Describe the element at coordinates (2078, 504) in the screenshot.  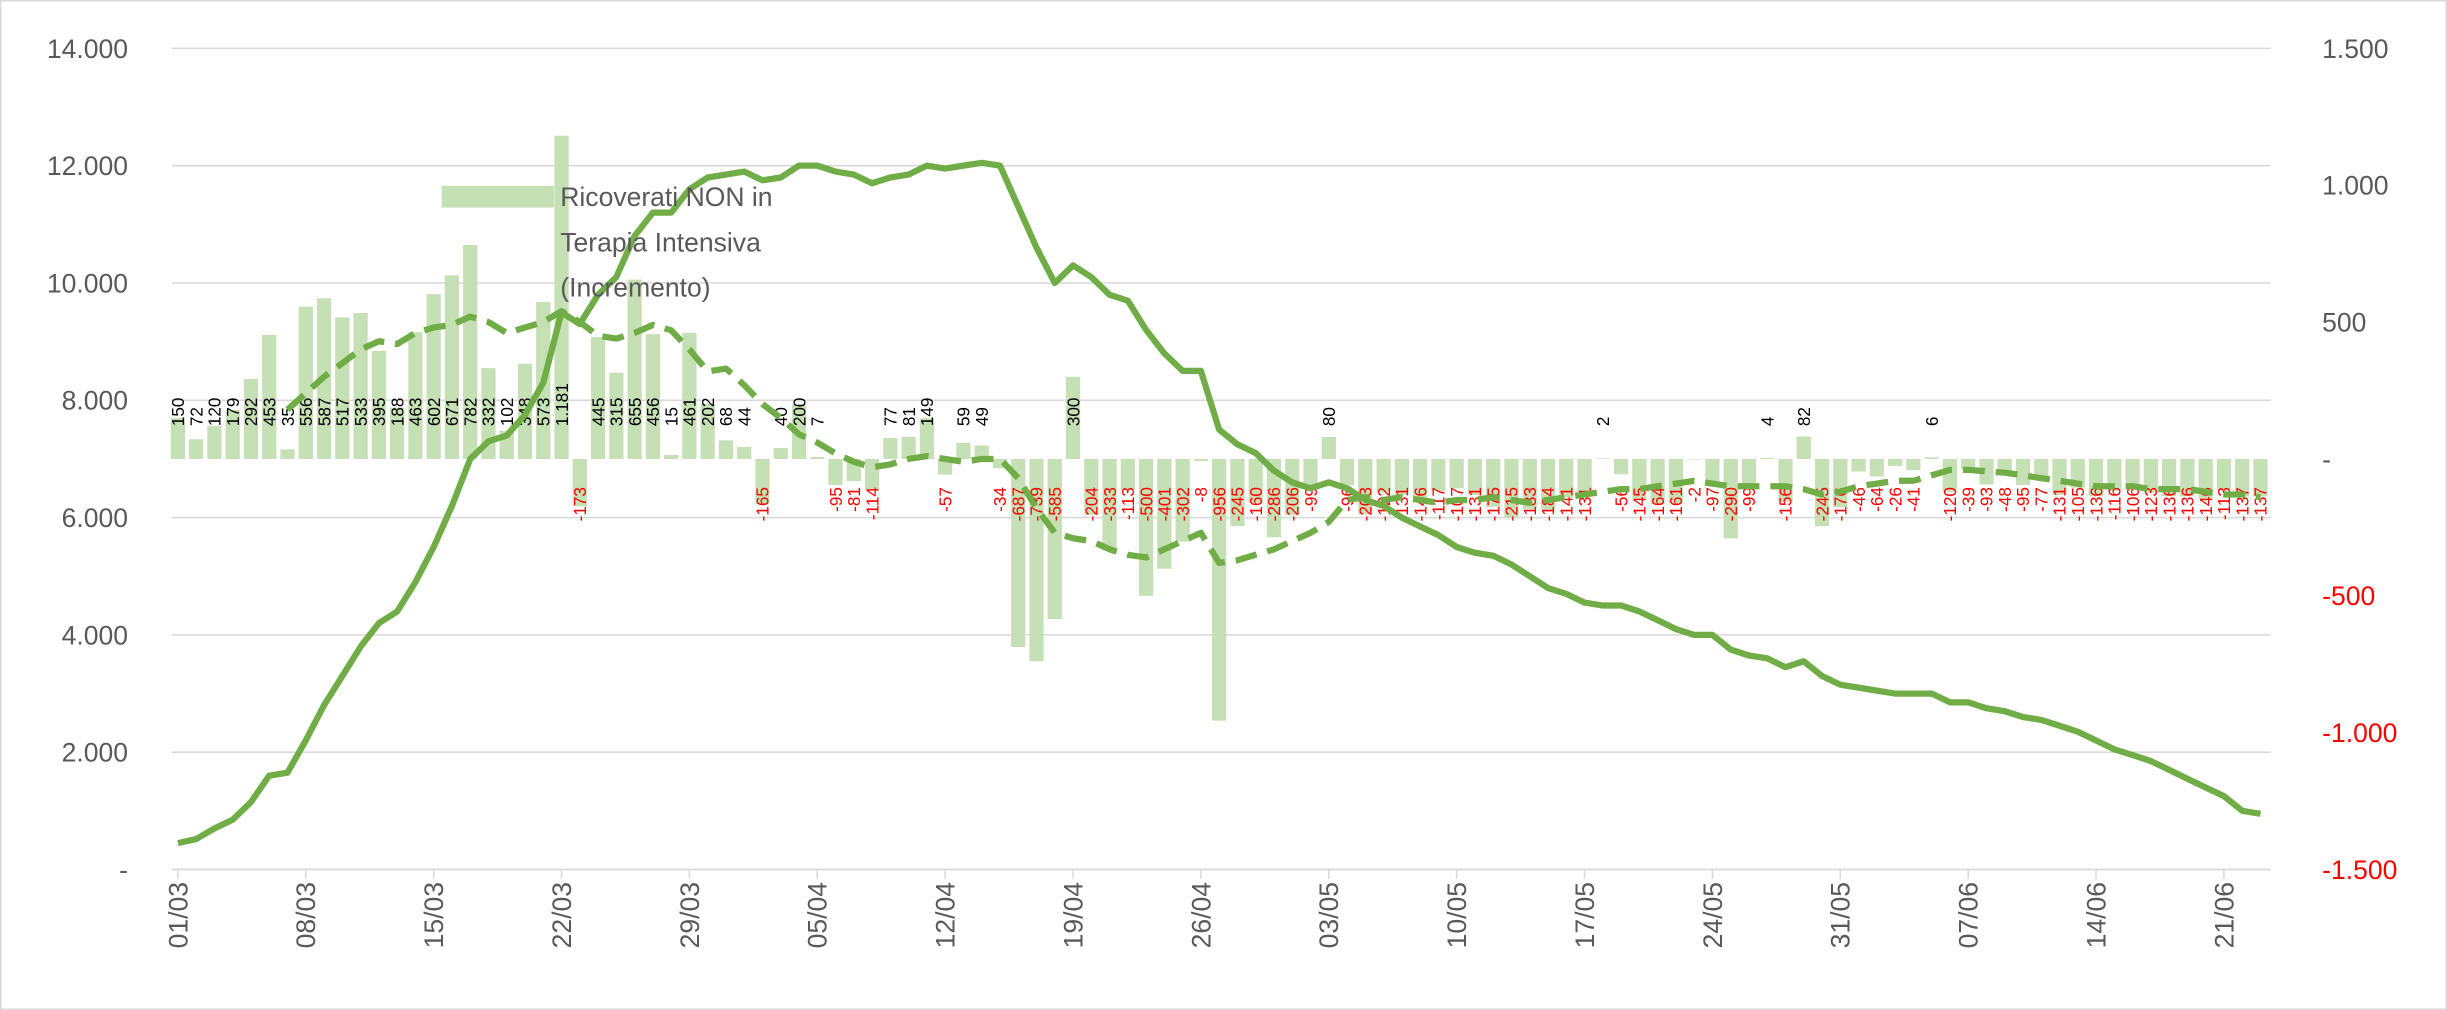
I see `data-label: -105` at that location.